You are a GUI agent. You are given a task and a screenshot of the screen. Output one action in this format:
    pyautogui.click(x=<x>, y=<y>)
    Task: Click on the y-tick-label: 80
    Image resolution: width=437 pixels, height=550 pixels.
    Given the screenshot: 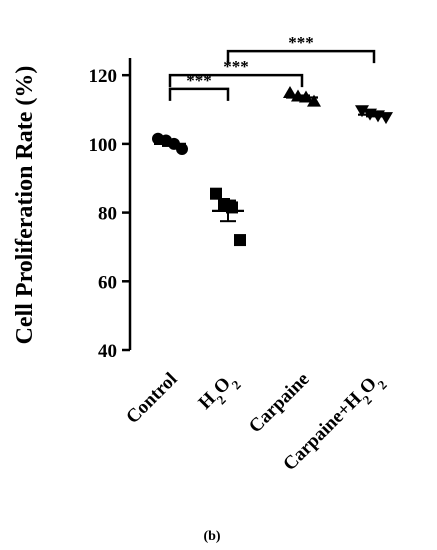 What is the action you would take?
    pyautogui.click(x=107, y=214)
    